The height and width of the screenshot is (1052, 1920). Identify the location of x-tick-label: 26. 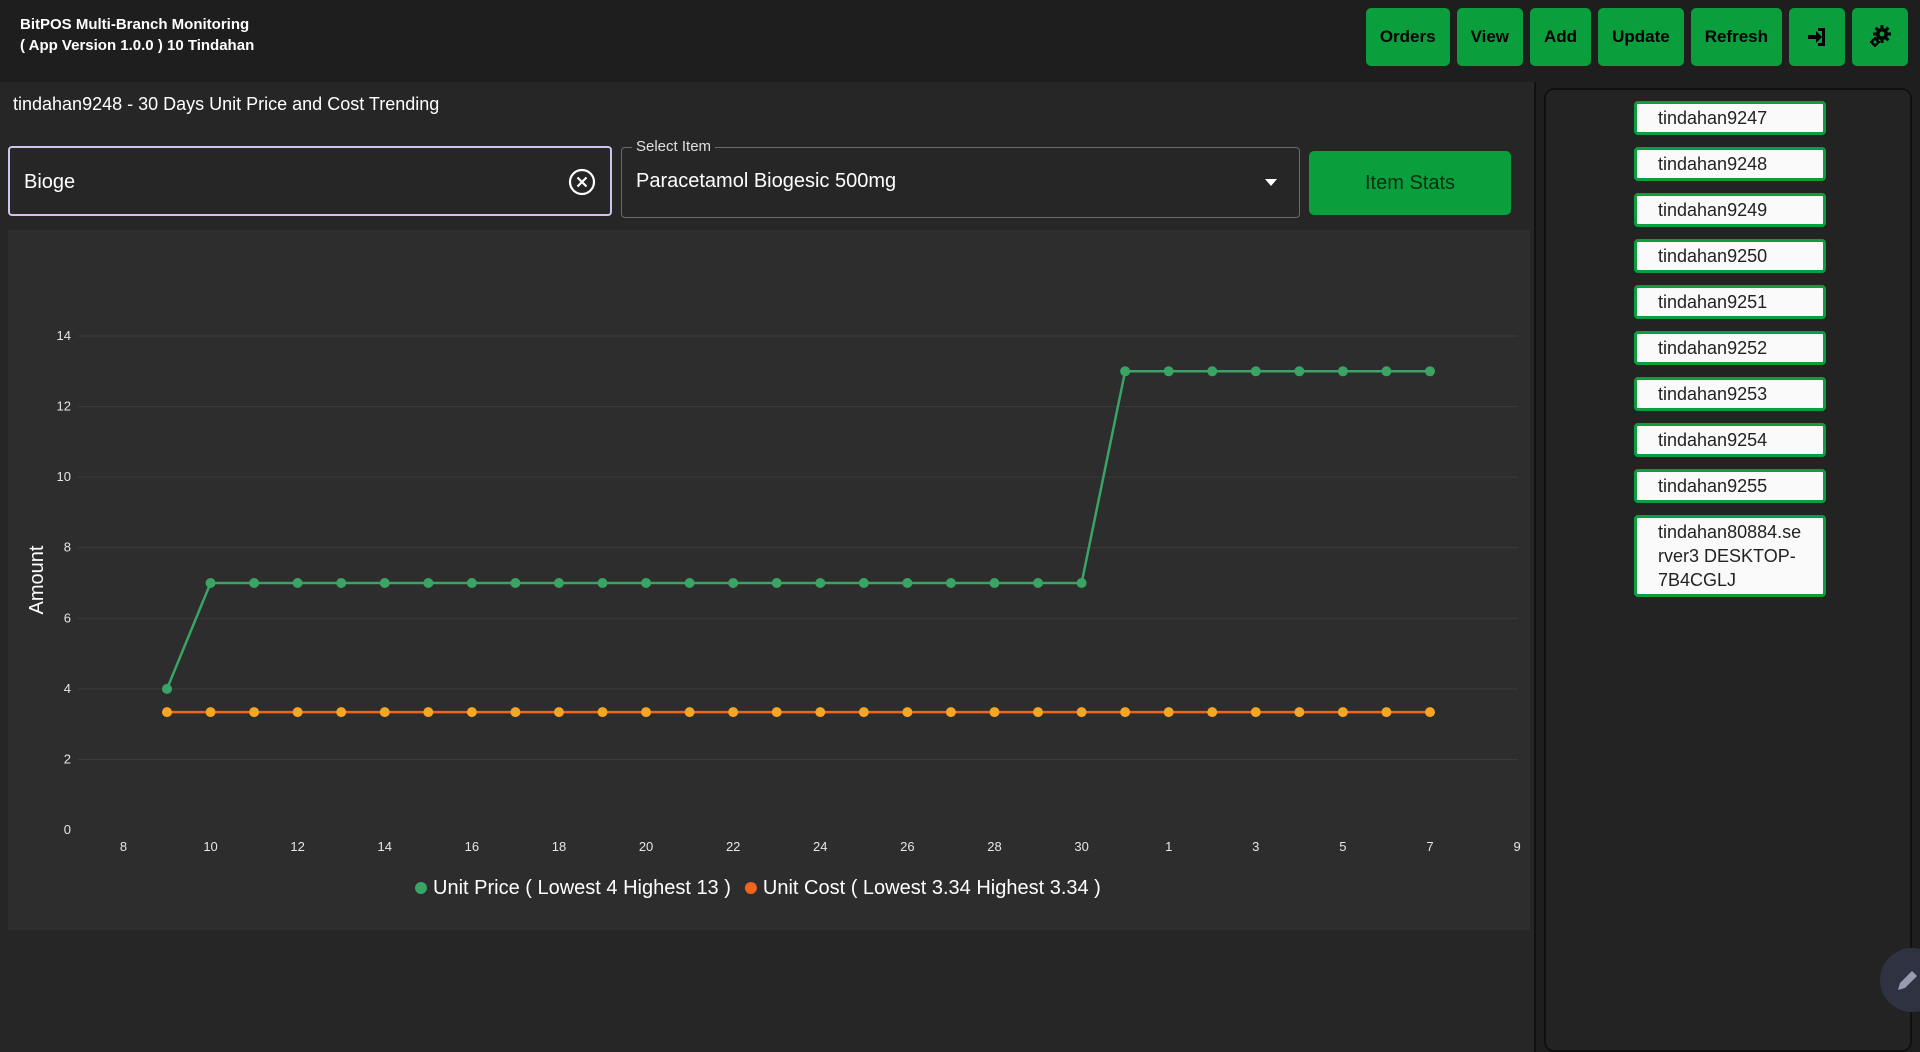
(907, 846).